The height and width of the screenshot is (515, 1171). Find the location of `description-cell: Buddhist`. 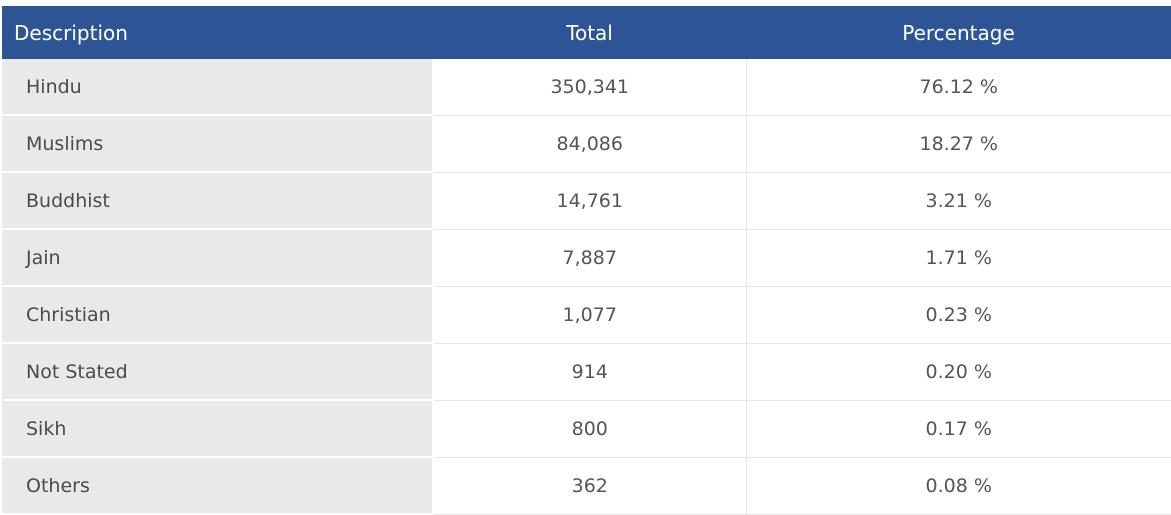

description-cell: Buddhist is located at coordinates (217, 201).